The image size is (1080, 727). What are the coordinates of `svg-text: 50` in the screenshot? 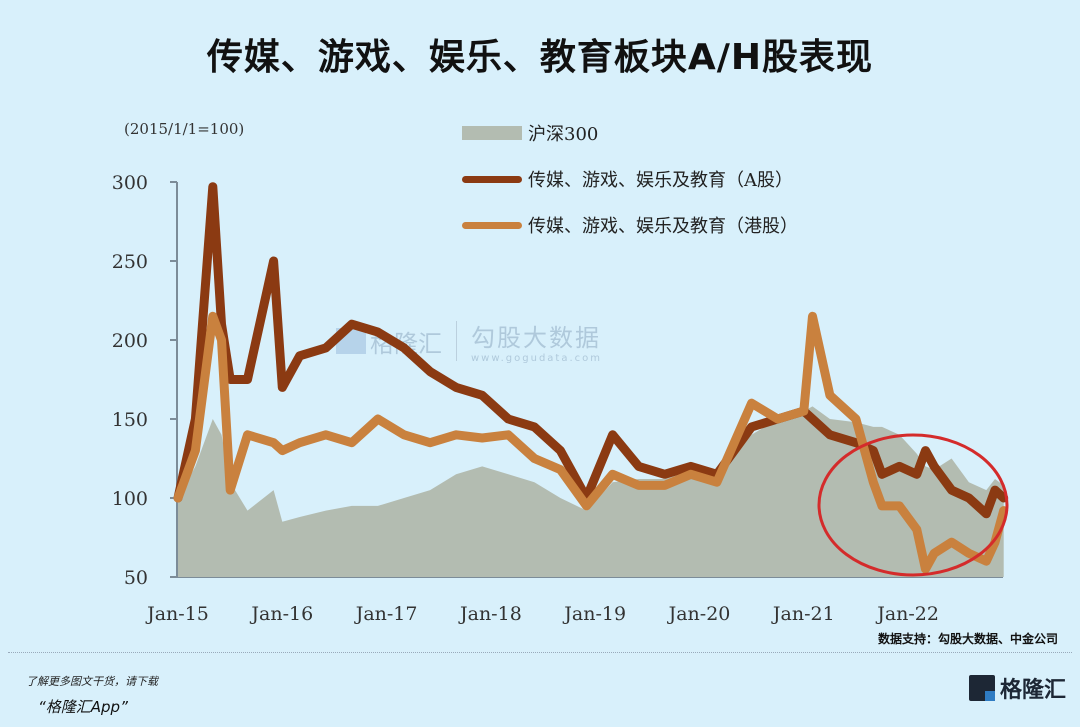 It's located at (136, 578).